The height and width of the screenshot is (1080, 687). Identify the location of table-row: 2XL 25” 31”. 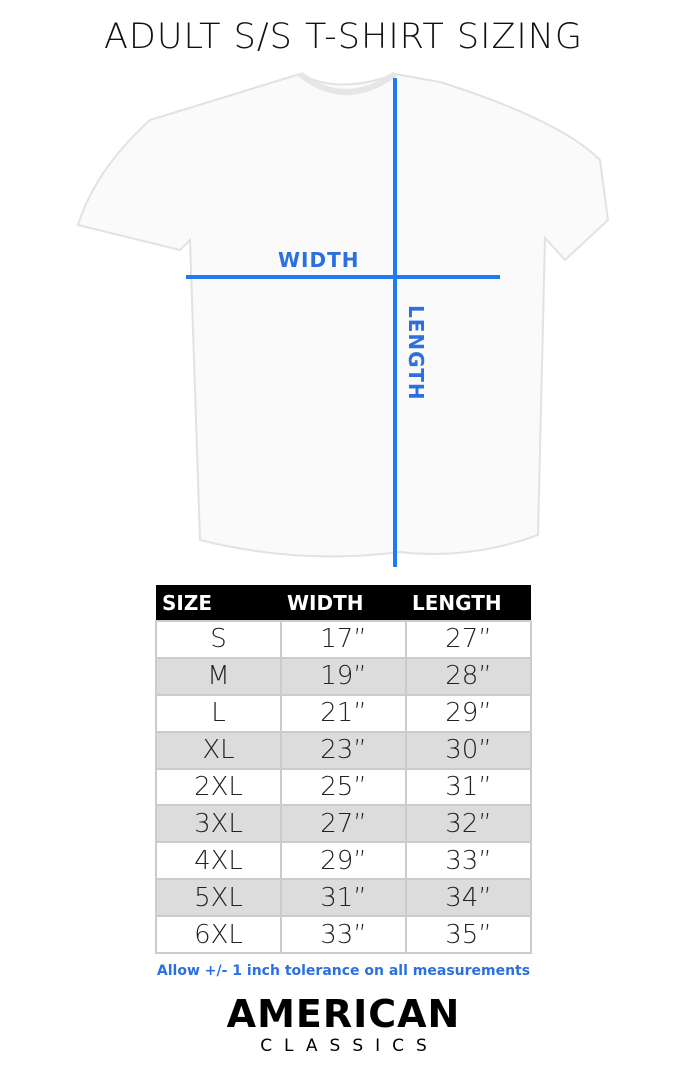
(343, 787).